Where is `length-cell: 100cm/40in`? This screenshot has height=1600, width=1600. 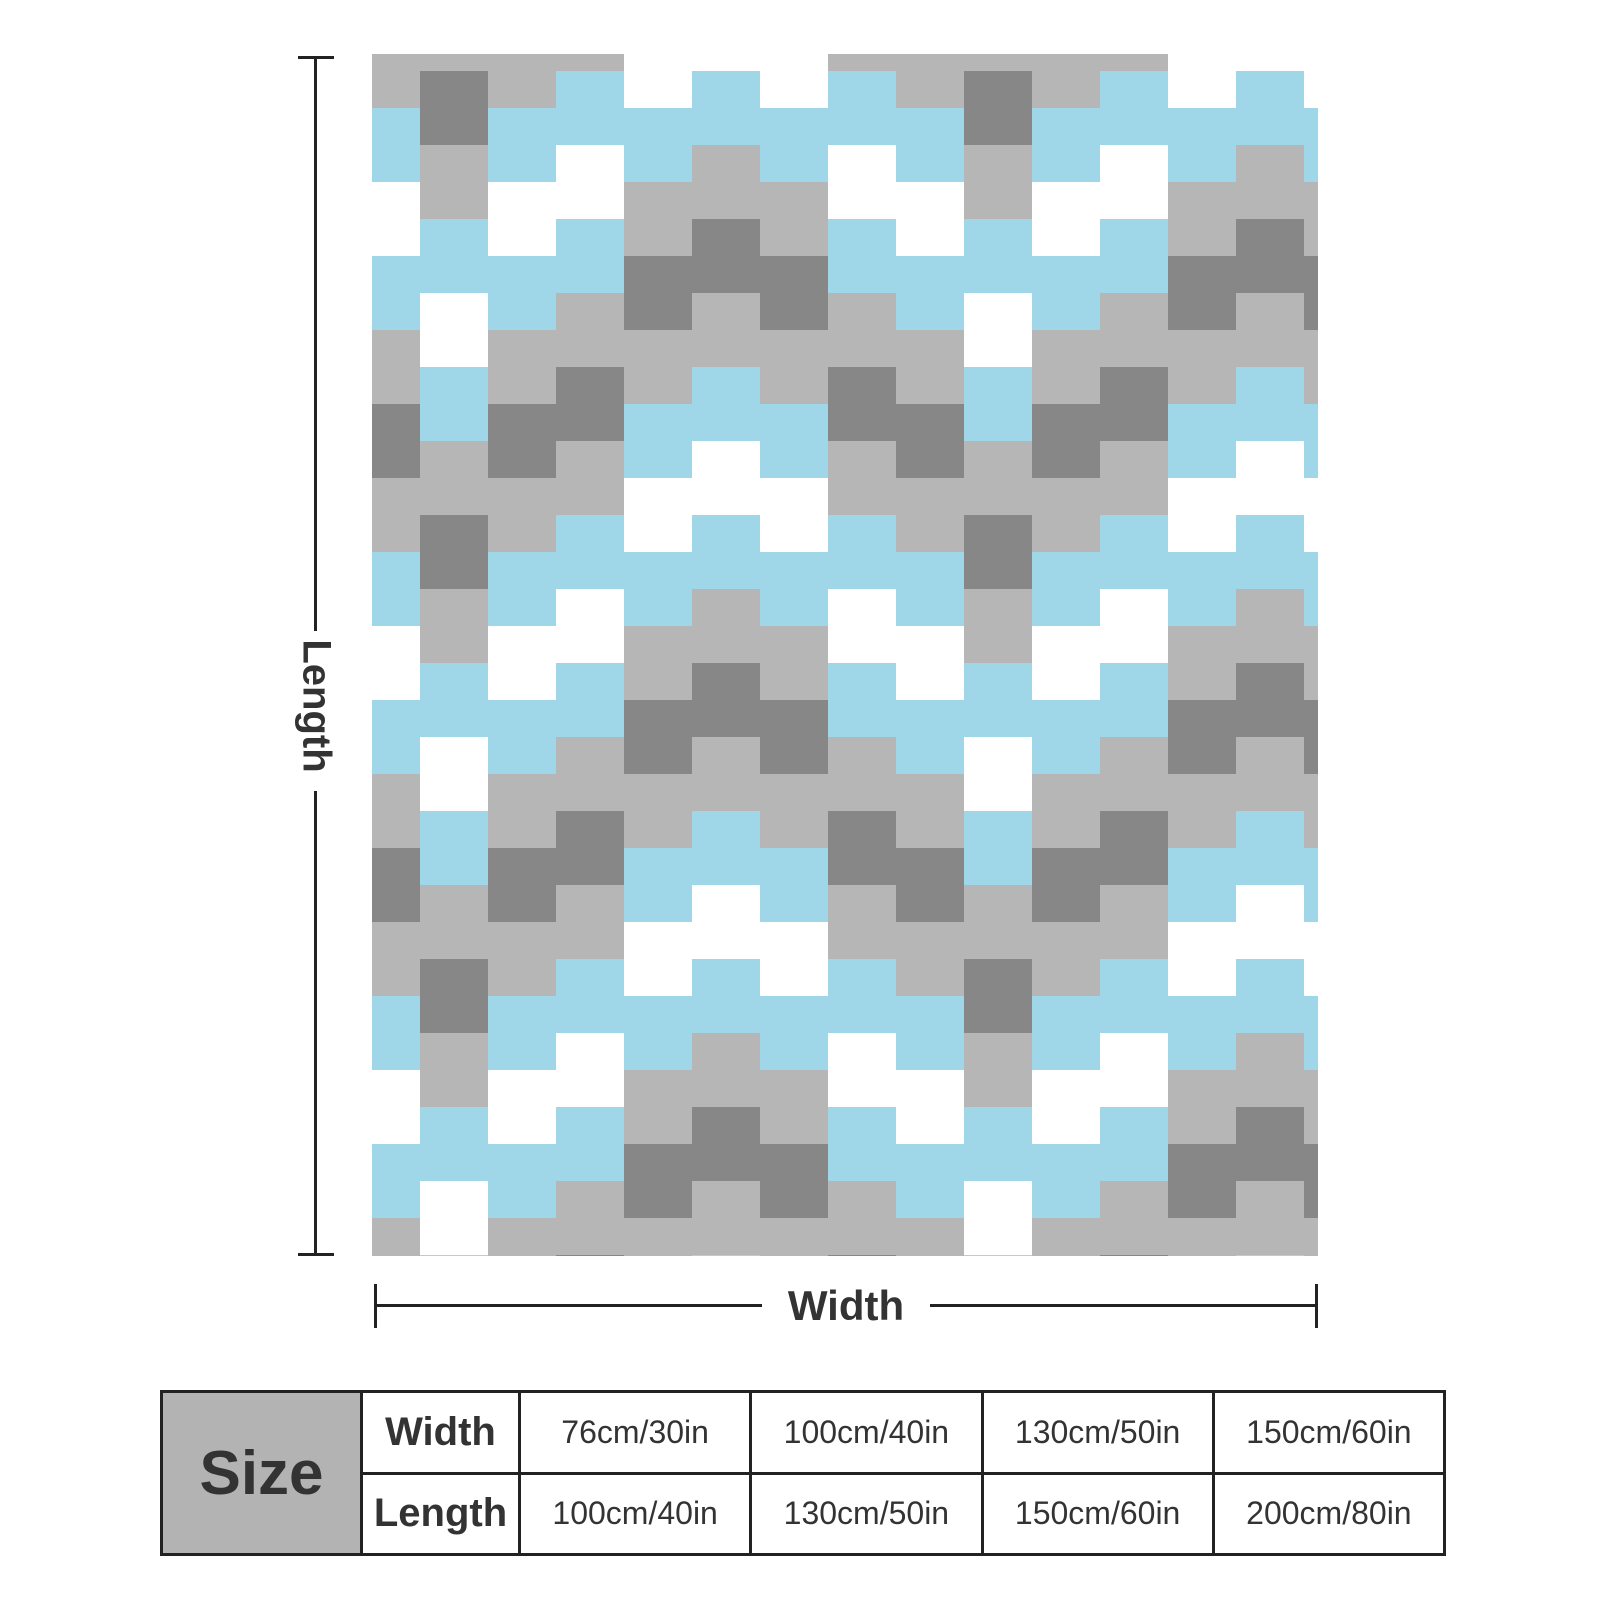 length-cell: 100cm/40in is located at coordinates (635, 1513).